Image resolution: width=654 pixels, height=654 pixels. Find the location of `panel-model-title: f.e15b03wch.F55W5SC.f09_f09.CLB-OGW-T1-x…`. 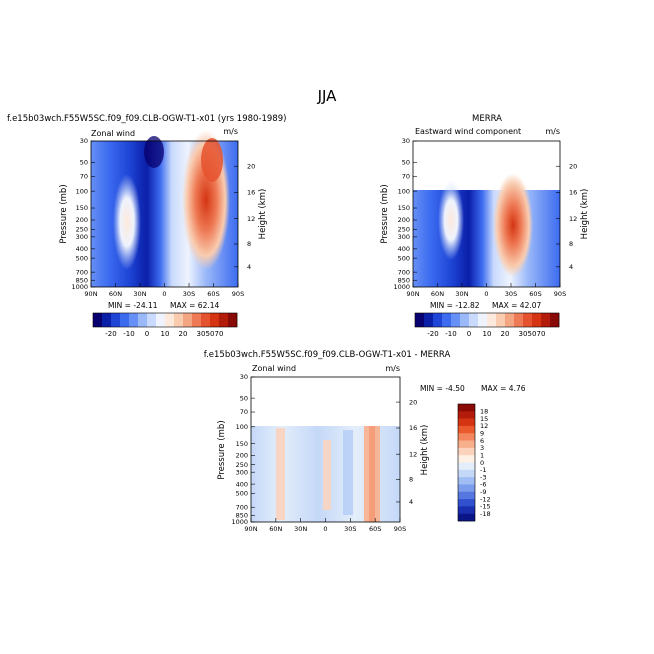

panel-model-title: f.e15b03wch.F55W5SC.f09_f09.CLB-OGW-T1-x… is located at coordinates (146, 119).